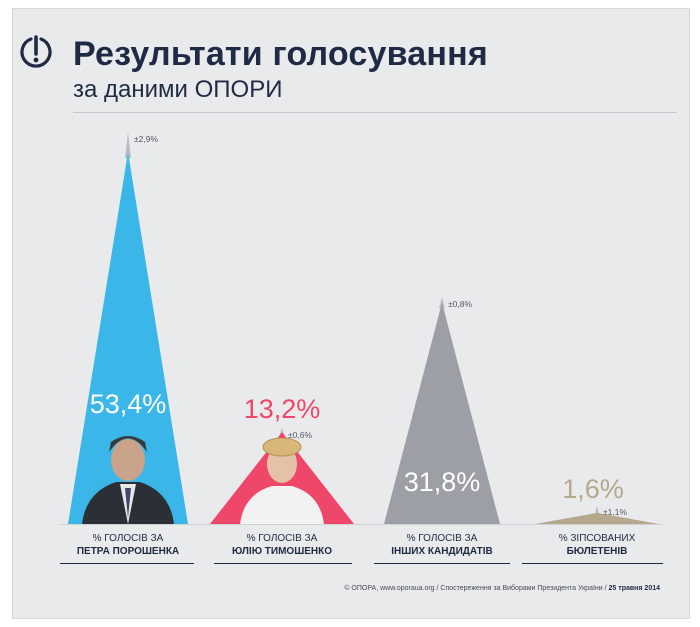  What do you see at coordinates (597, 538) in the screenshot?
I see `category-label-line1: % ЗІПСОВАНИХ` at bounding box center [597, 538].